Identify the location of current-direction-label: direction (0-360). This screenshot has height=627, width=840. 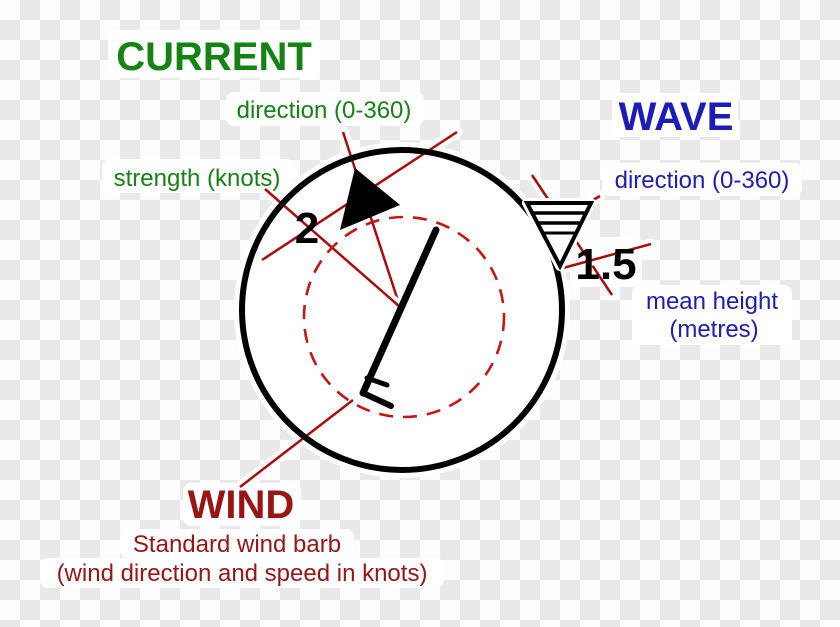
(324, 110).